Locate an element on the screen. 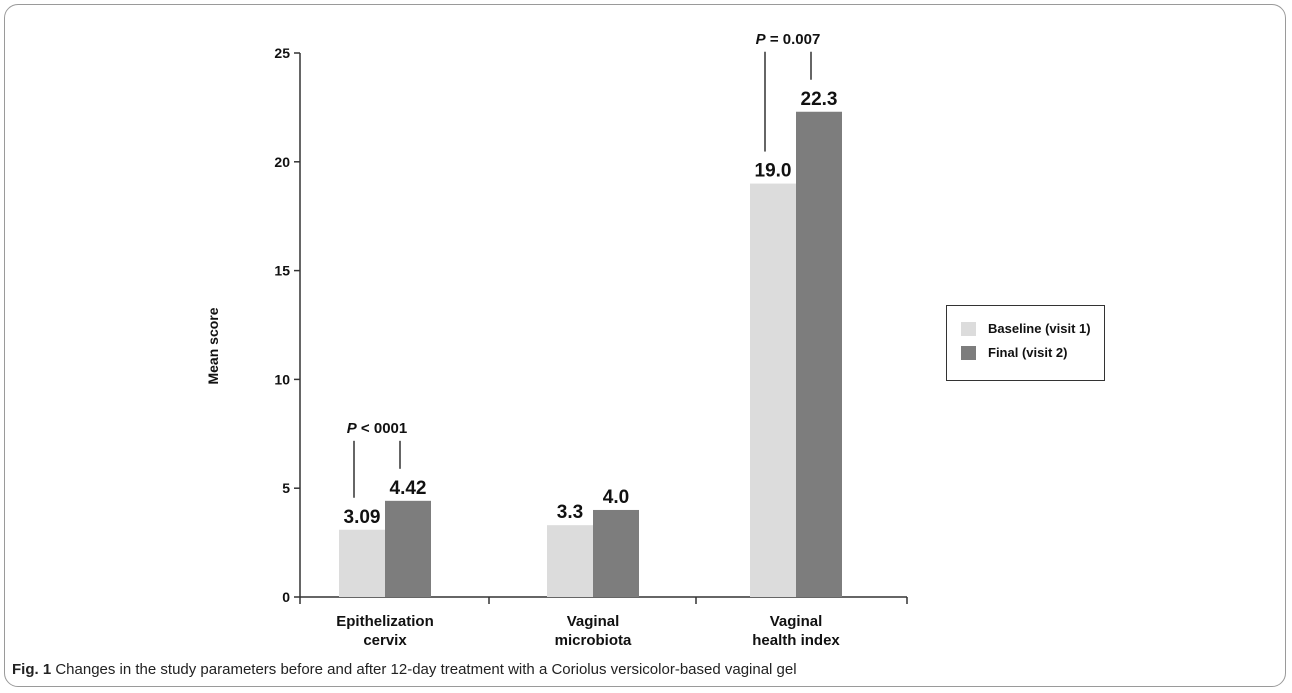  x-tick-label: microbiota is located at coordinates (593, 640).